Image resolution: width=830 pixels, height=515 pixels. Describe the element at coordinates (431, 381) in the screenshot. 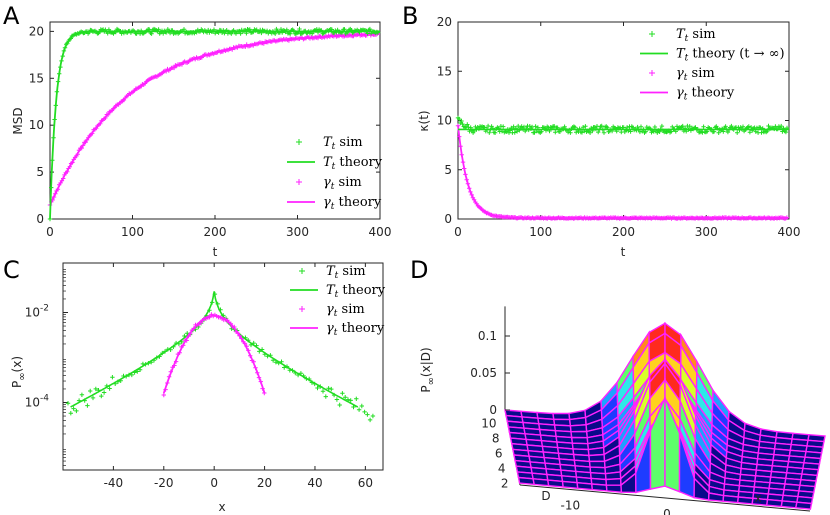

I see `panel-d-zlabel-sub: ∞` at that location.